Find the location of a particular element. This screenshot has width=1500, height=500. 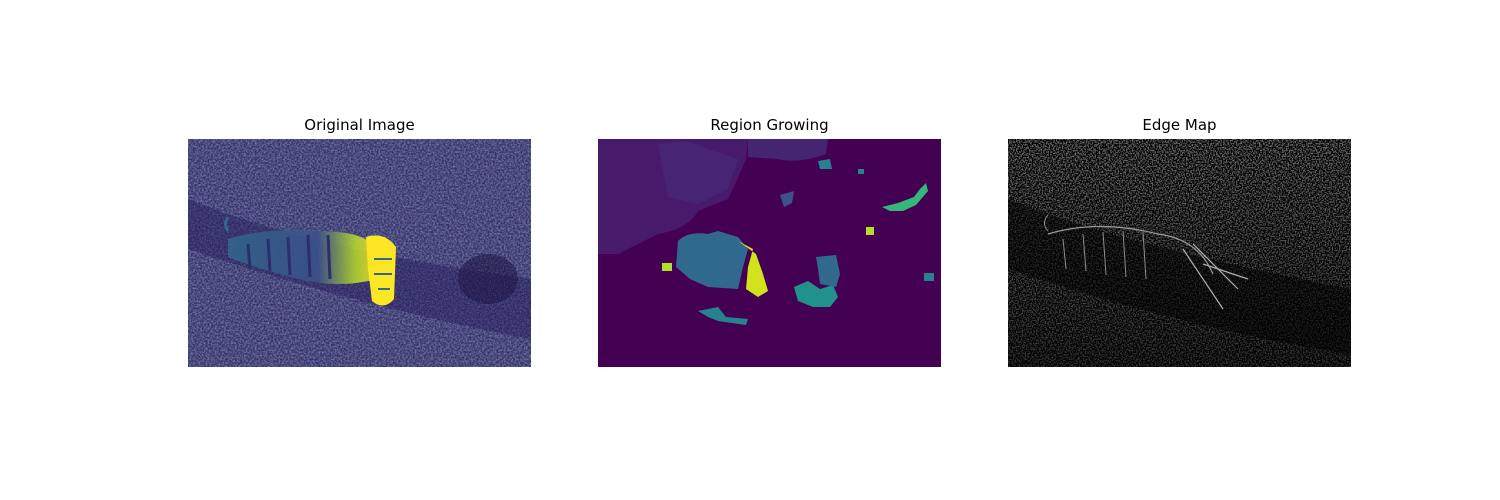

panel-title-edge: Edge Map is located at coordinates (1179, 125).